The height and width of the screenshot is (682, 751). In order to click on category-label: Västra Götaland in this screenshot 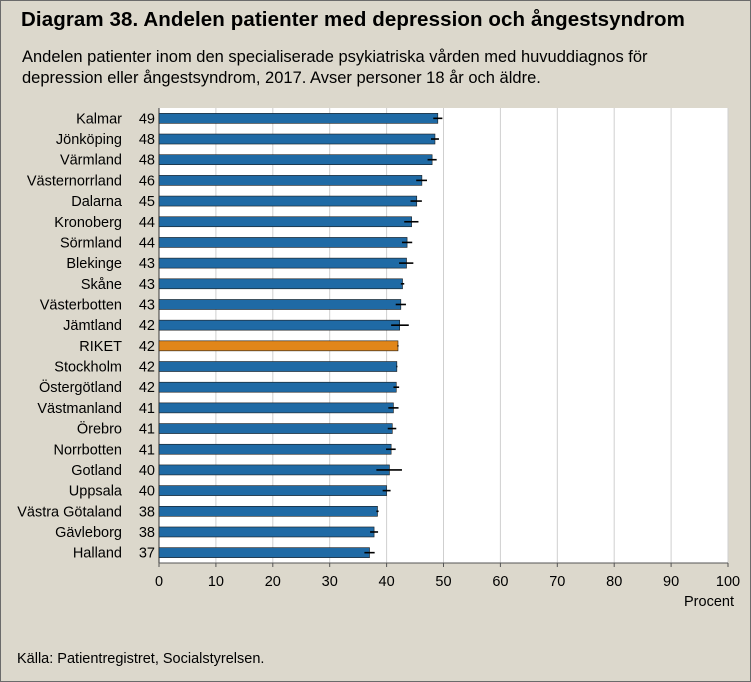, I will do `click(69, 512)`.